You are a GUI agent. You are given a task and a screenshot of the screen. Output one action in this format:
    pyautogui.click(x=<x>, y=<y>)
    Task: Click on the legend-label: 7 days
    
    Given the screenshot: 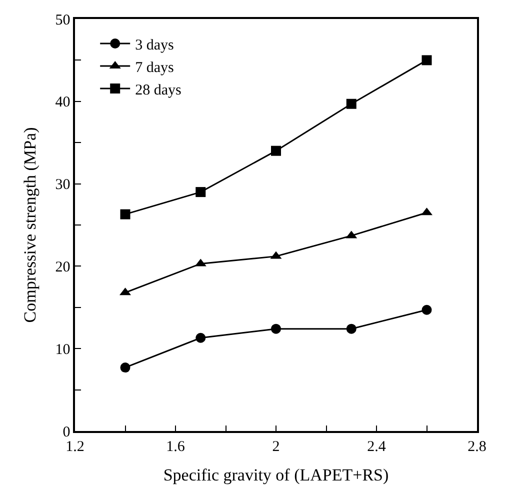 What is the action you would take?
    pyautogui.click(x=154, y=68)
    